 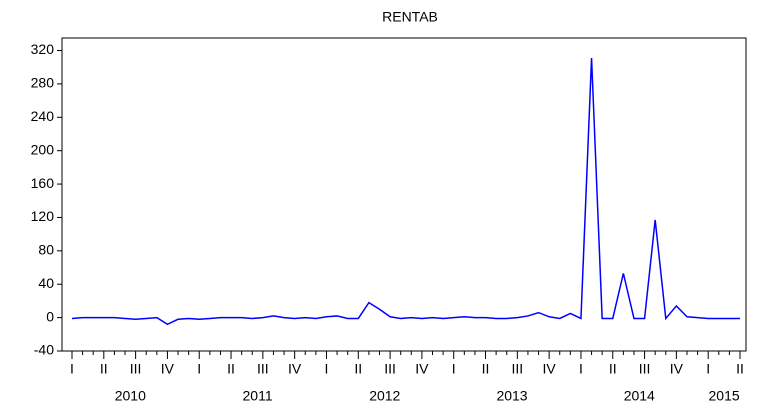 What do you see at coordinates (410, 17) in the screenshot?
I see `chart-title: RENTAB` at bounding box center [410, 17].